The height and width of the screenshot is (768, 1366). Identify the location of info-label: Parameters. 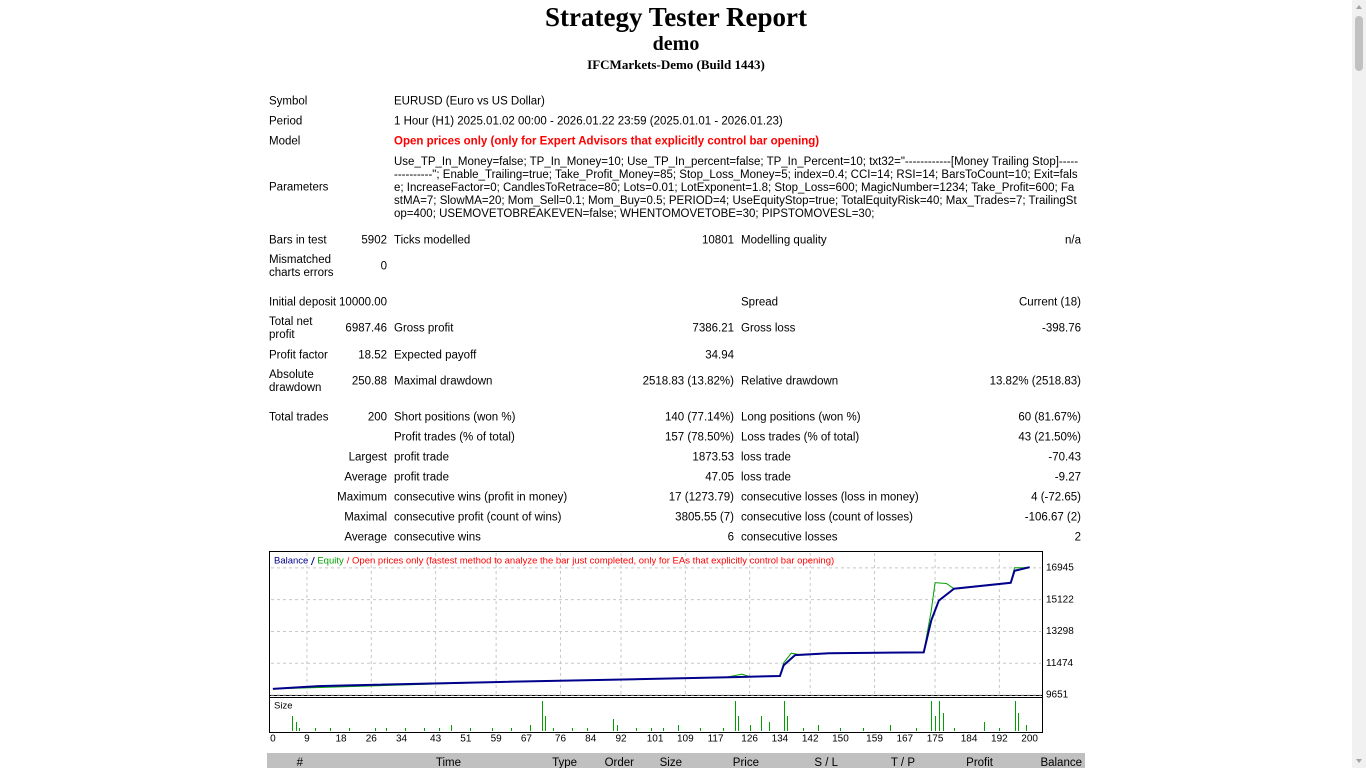
(299, 187).